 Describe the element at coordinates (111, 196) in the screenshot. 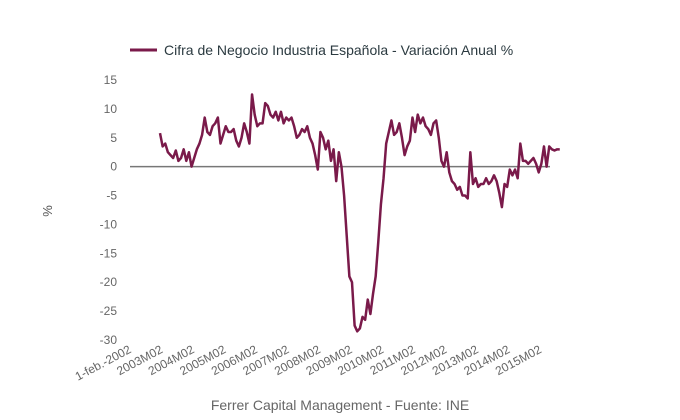

I see `y-tick-label: -5` at that location.